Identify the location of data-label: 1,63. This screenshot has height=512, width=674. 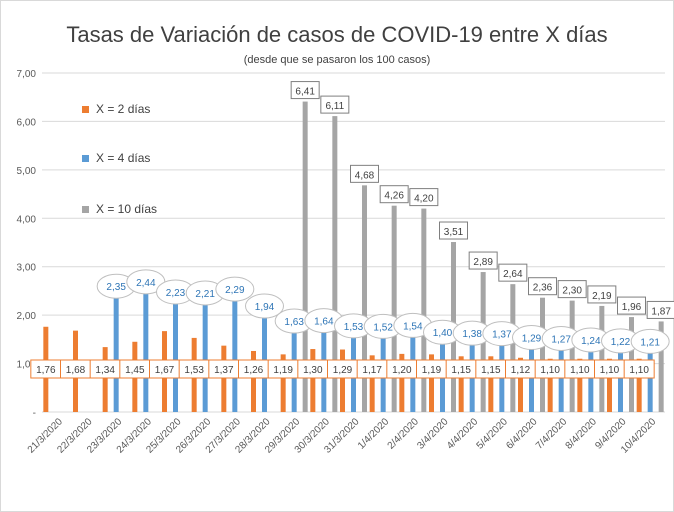
(294, 322).